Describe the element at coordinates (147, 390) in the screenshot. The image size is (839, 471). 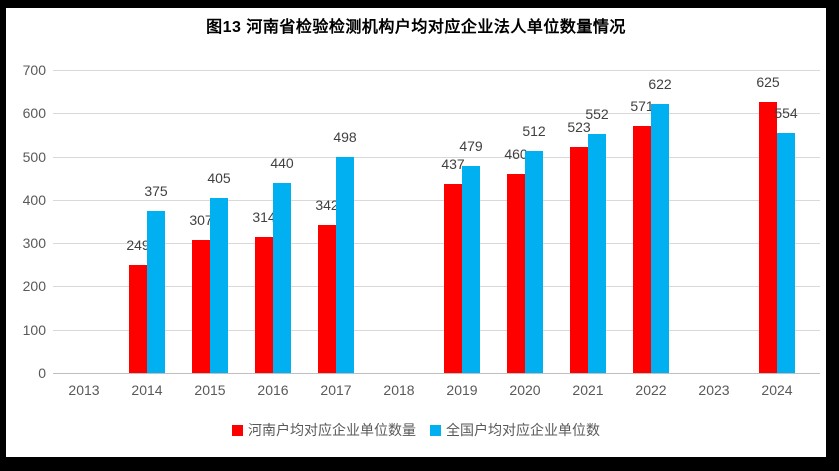
I see `x-tick-label-2014: 2014` at that location.